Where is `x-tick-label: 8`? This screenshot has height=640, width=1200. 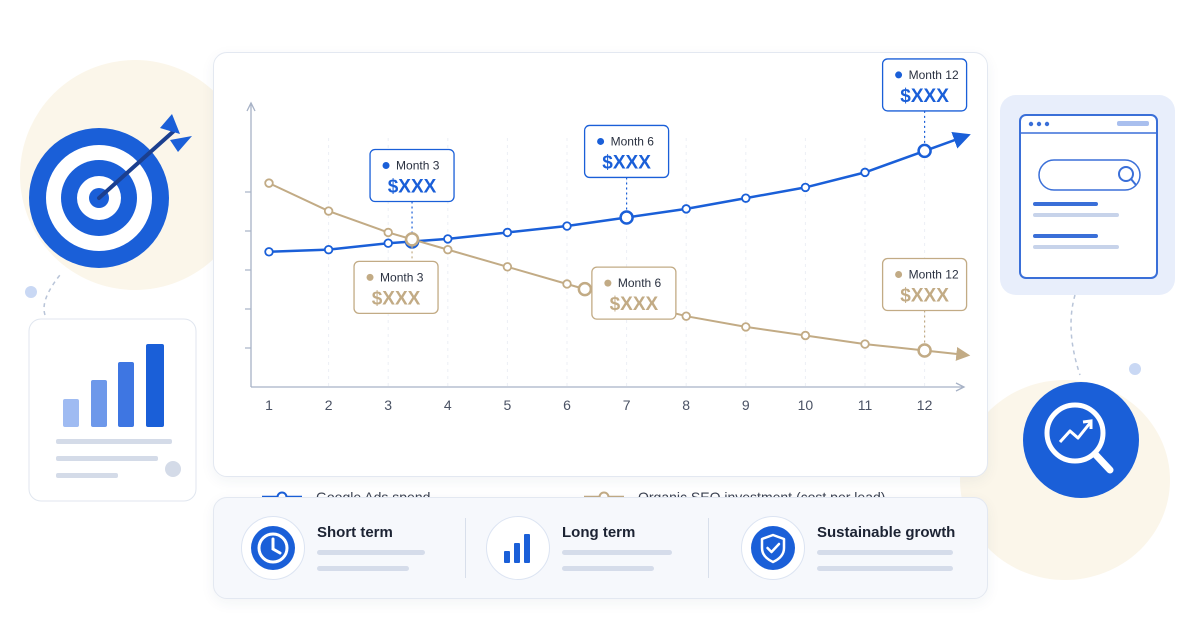
x-tick-label: 8 is located at coordinates (686, 405).